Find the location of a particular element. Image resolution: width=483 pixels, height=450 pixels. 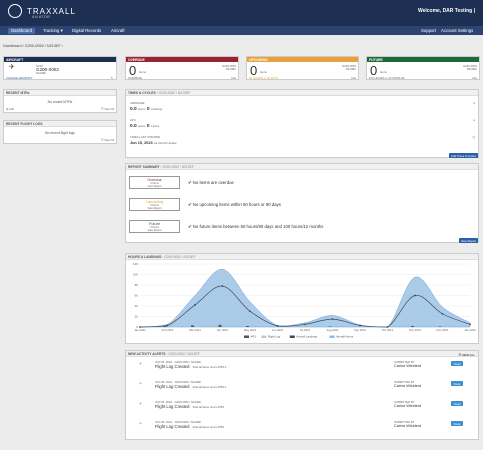

view-all-logs-link: ☰ View All is located at coordinates (107, 140).